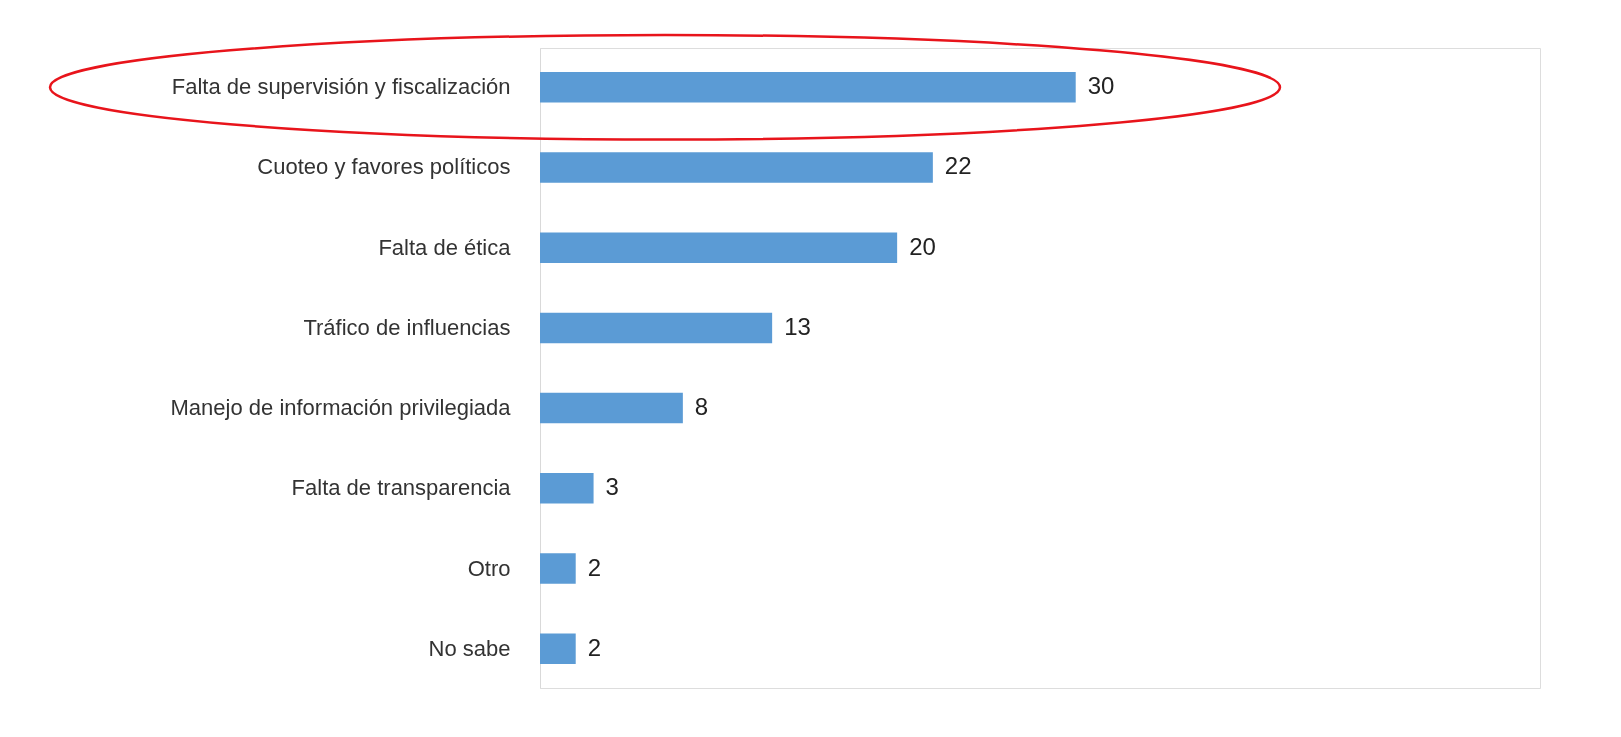 The image size is (1621, 737). Describe the element at coordinates (401, 488) in the screenshot. I see `y-tick-label: Falta de transparencia` at that location.